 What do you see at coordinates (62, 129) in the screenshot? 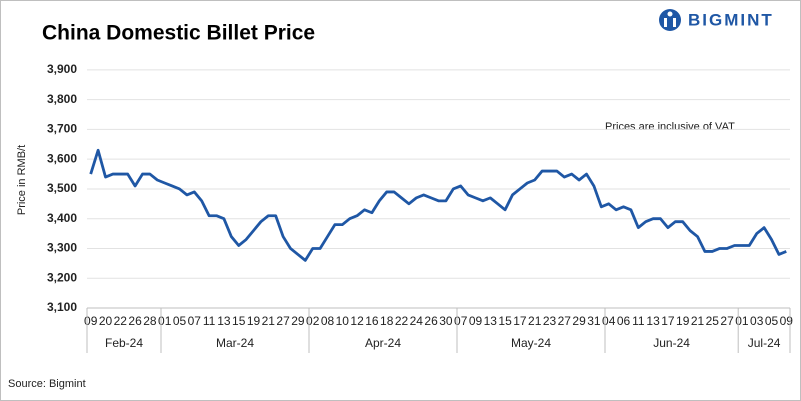
I see `y-tick-label: 3,700` at bounding box center [62, 129].